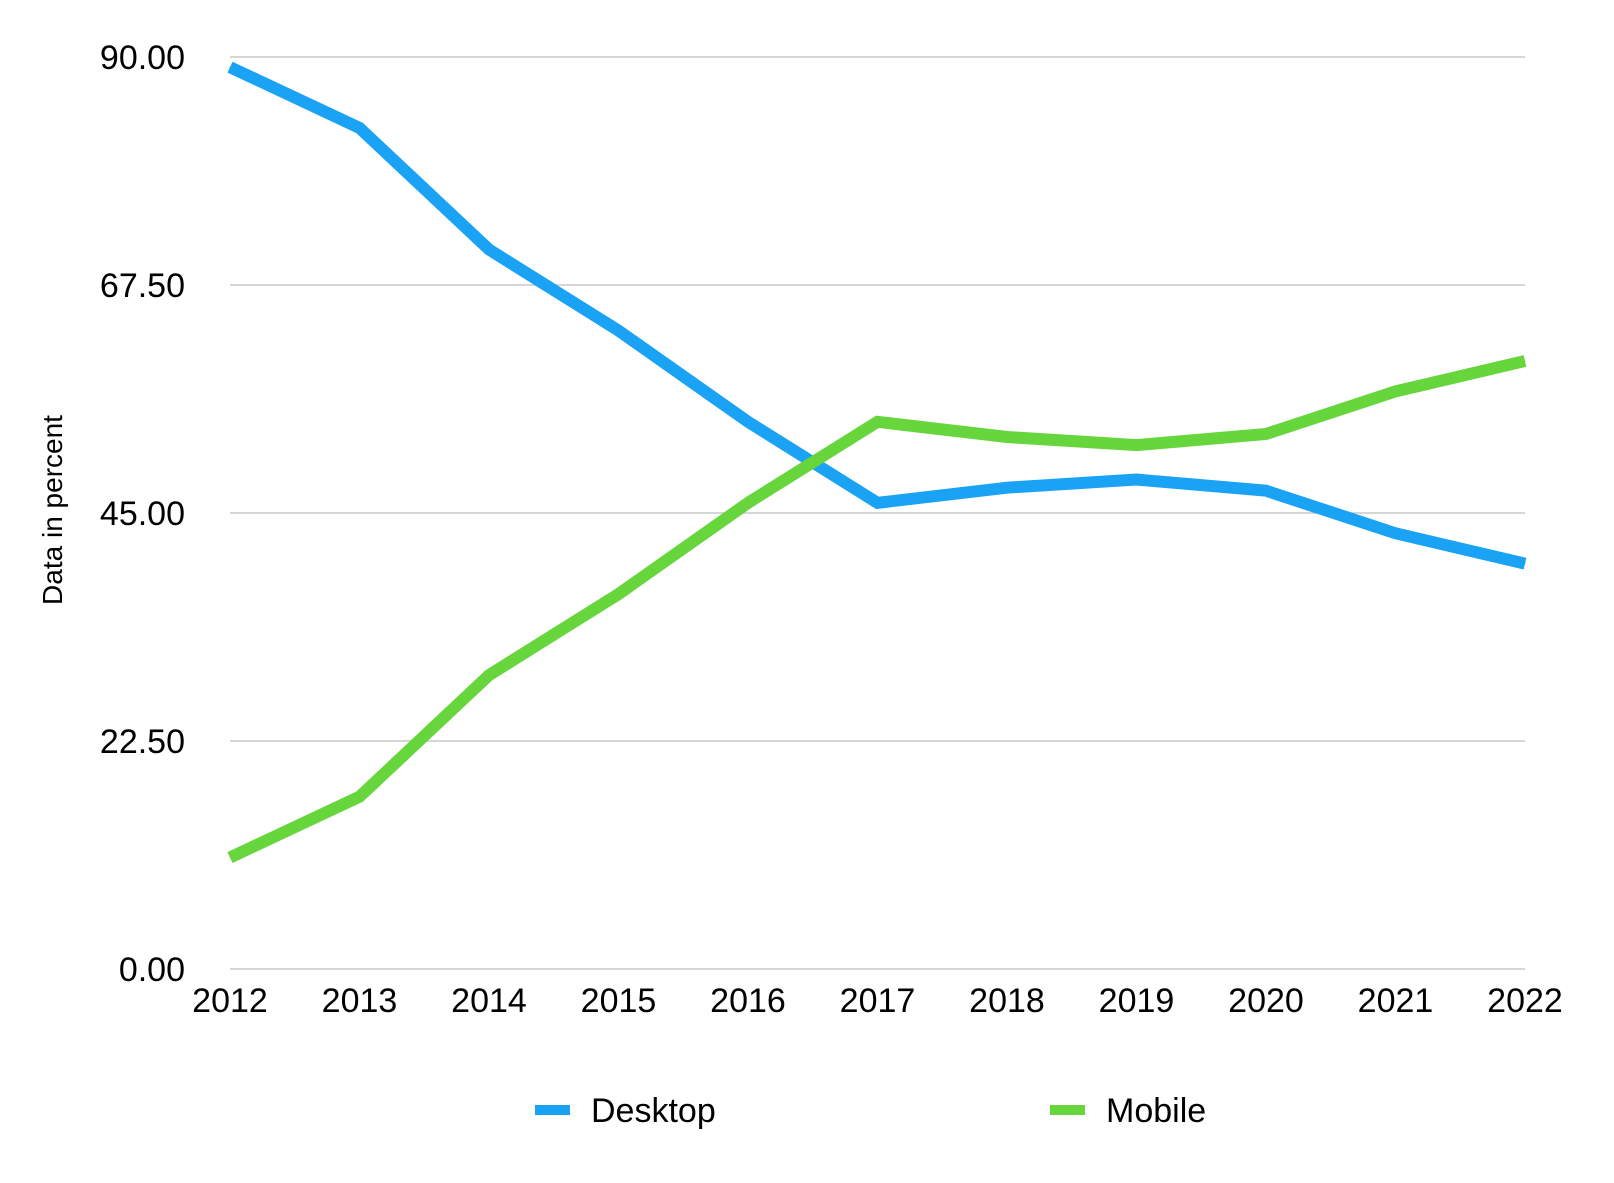  Describe the element at coordinates (1137, 1001) in the screenshot. I see `x-tick-label: 2019` at that location.